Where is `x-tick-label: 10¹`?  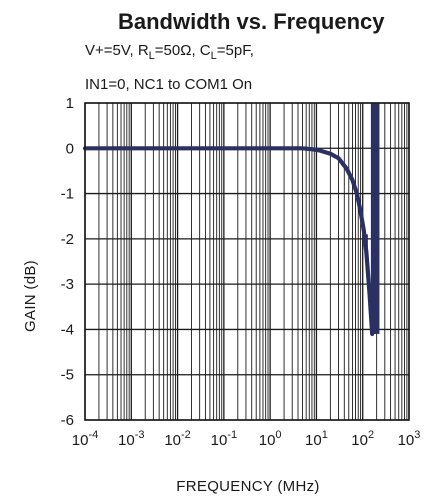
x-tick-label: 10¹ is located at coordinates (316, 439).